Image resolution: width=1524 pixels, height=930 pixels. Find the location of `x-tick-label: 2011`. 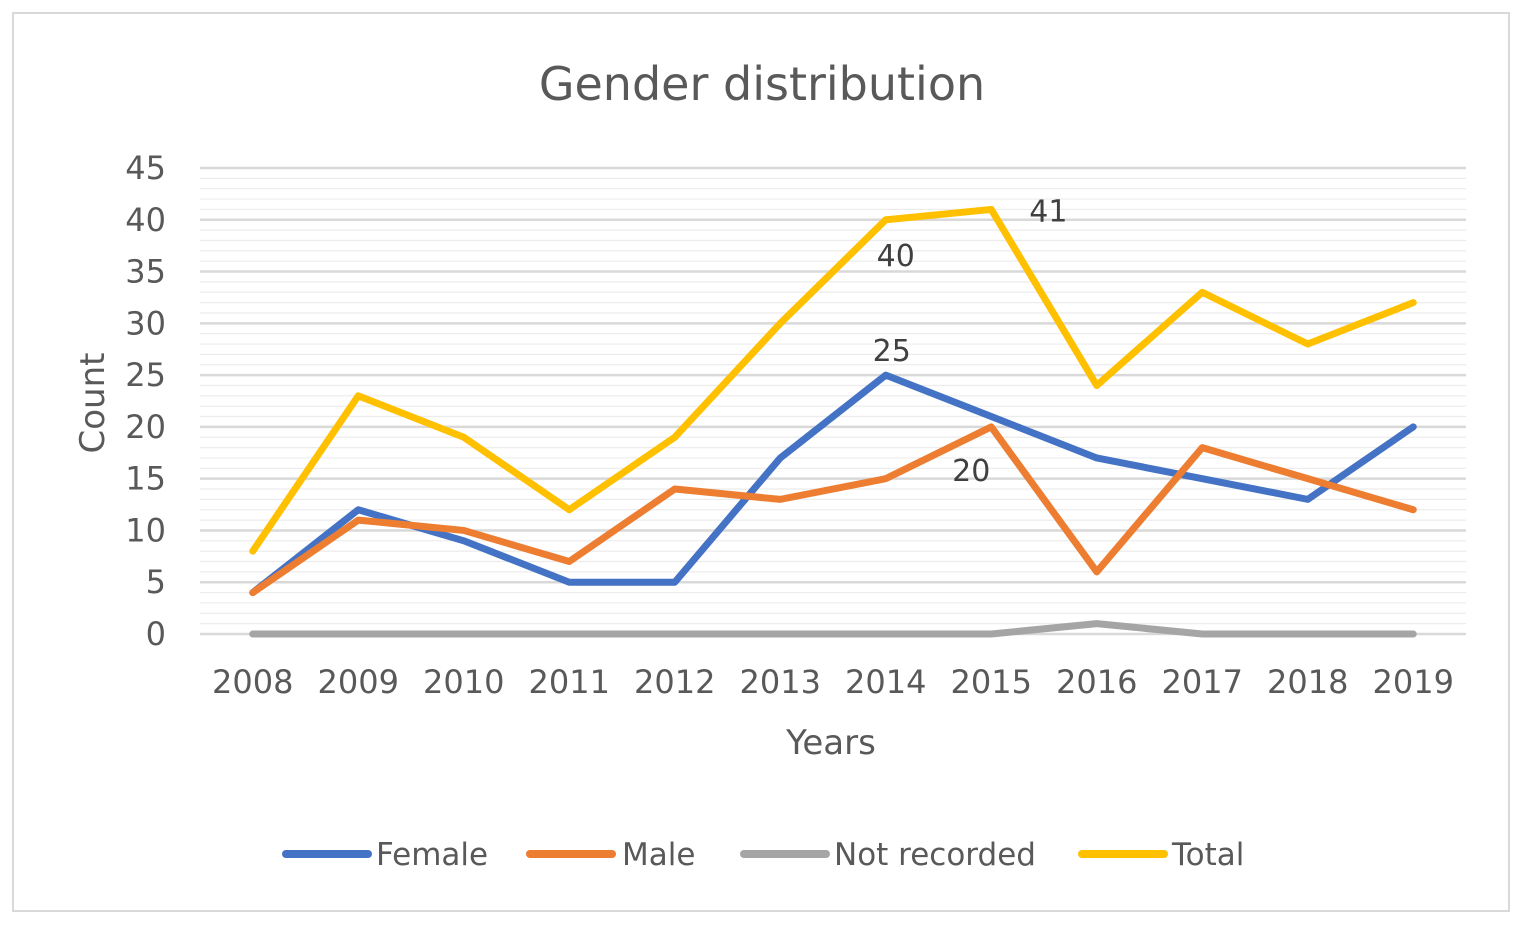

x-tick-label: 2011 is located at coordinates (569, 682).